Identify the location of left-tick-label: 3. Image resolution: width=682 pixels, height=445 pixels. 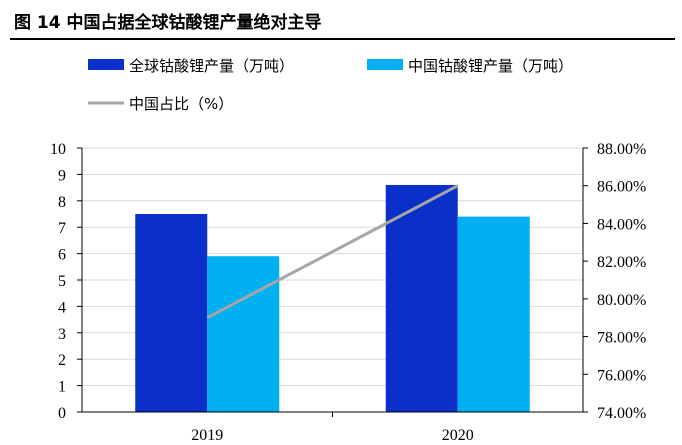
(62, 334).